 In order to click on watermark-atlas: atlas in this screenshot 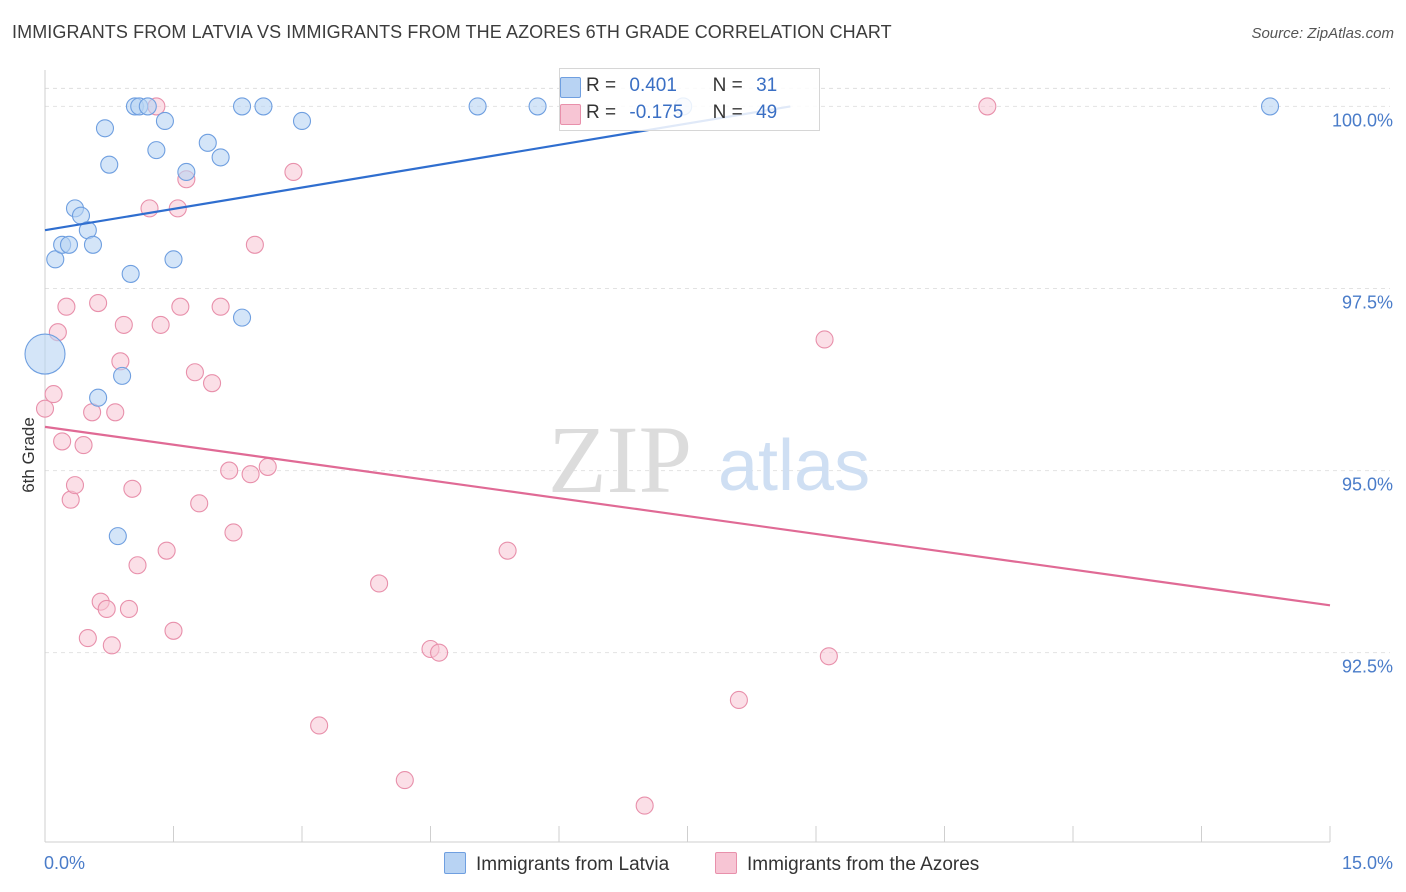, I will do `click(794, 466)`.